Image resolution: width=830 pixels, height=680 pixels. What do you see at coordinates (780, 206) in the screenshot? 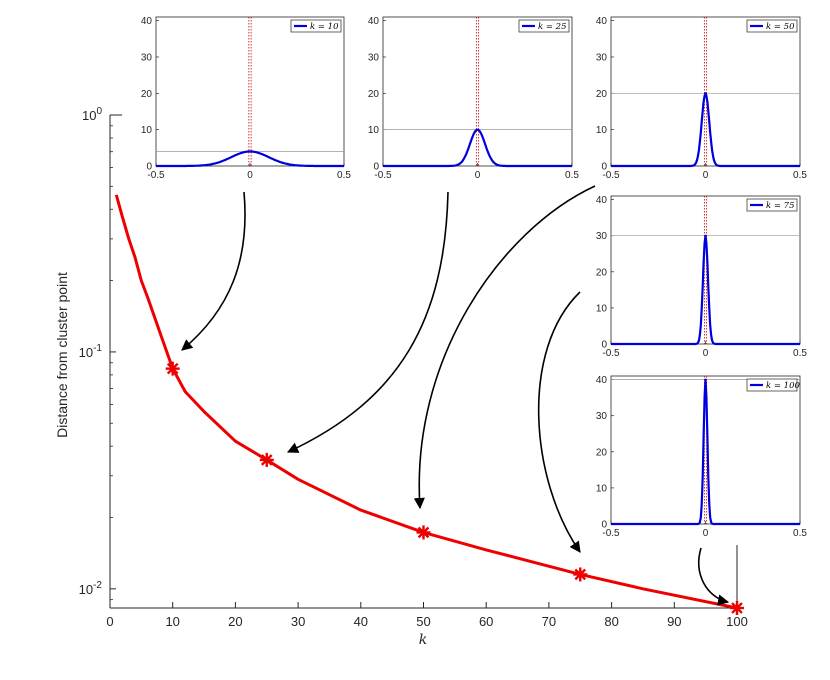
I see `legend-label: k = 75` at bounding box center [780, 206].